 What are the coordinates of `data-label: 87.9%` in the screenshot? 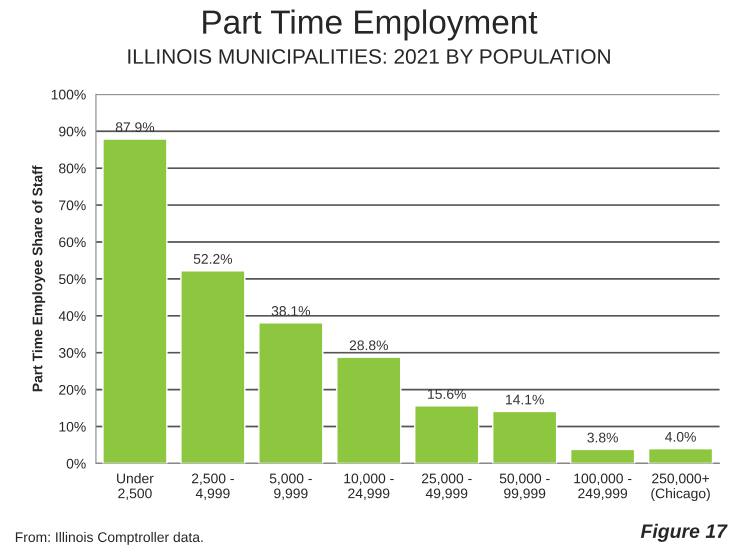 It's located at (135, 127).